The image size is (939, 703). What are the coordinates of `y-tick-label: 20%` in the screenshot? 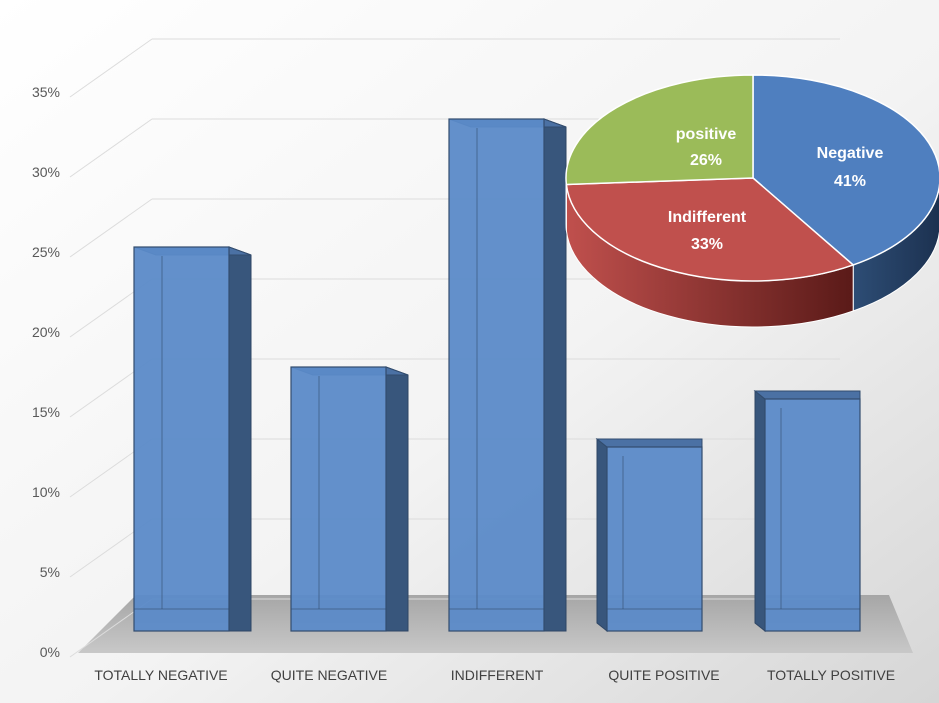 It's located at (46, 332).